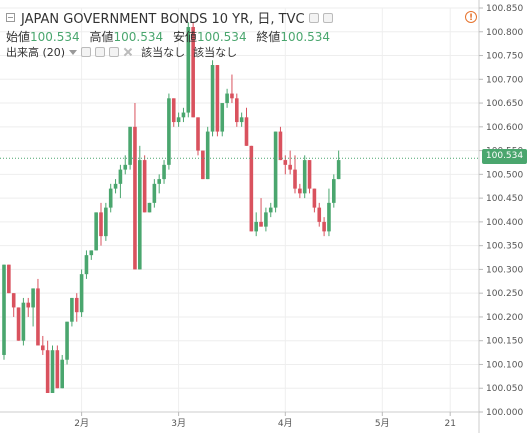 This screenshot has height=433, width=529. What do you see at coordinates (504, 128) in the screenshot?
I see `y-tick-label: 100.600` at bounding box center [504, 128].